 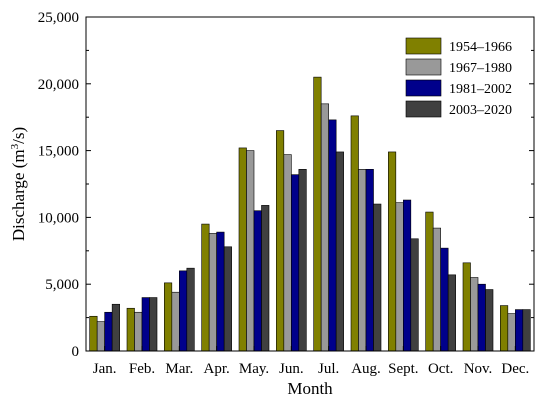 I want to click on bar-2003-2020-May, so click(x=265, y=278).